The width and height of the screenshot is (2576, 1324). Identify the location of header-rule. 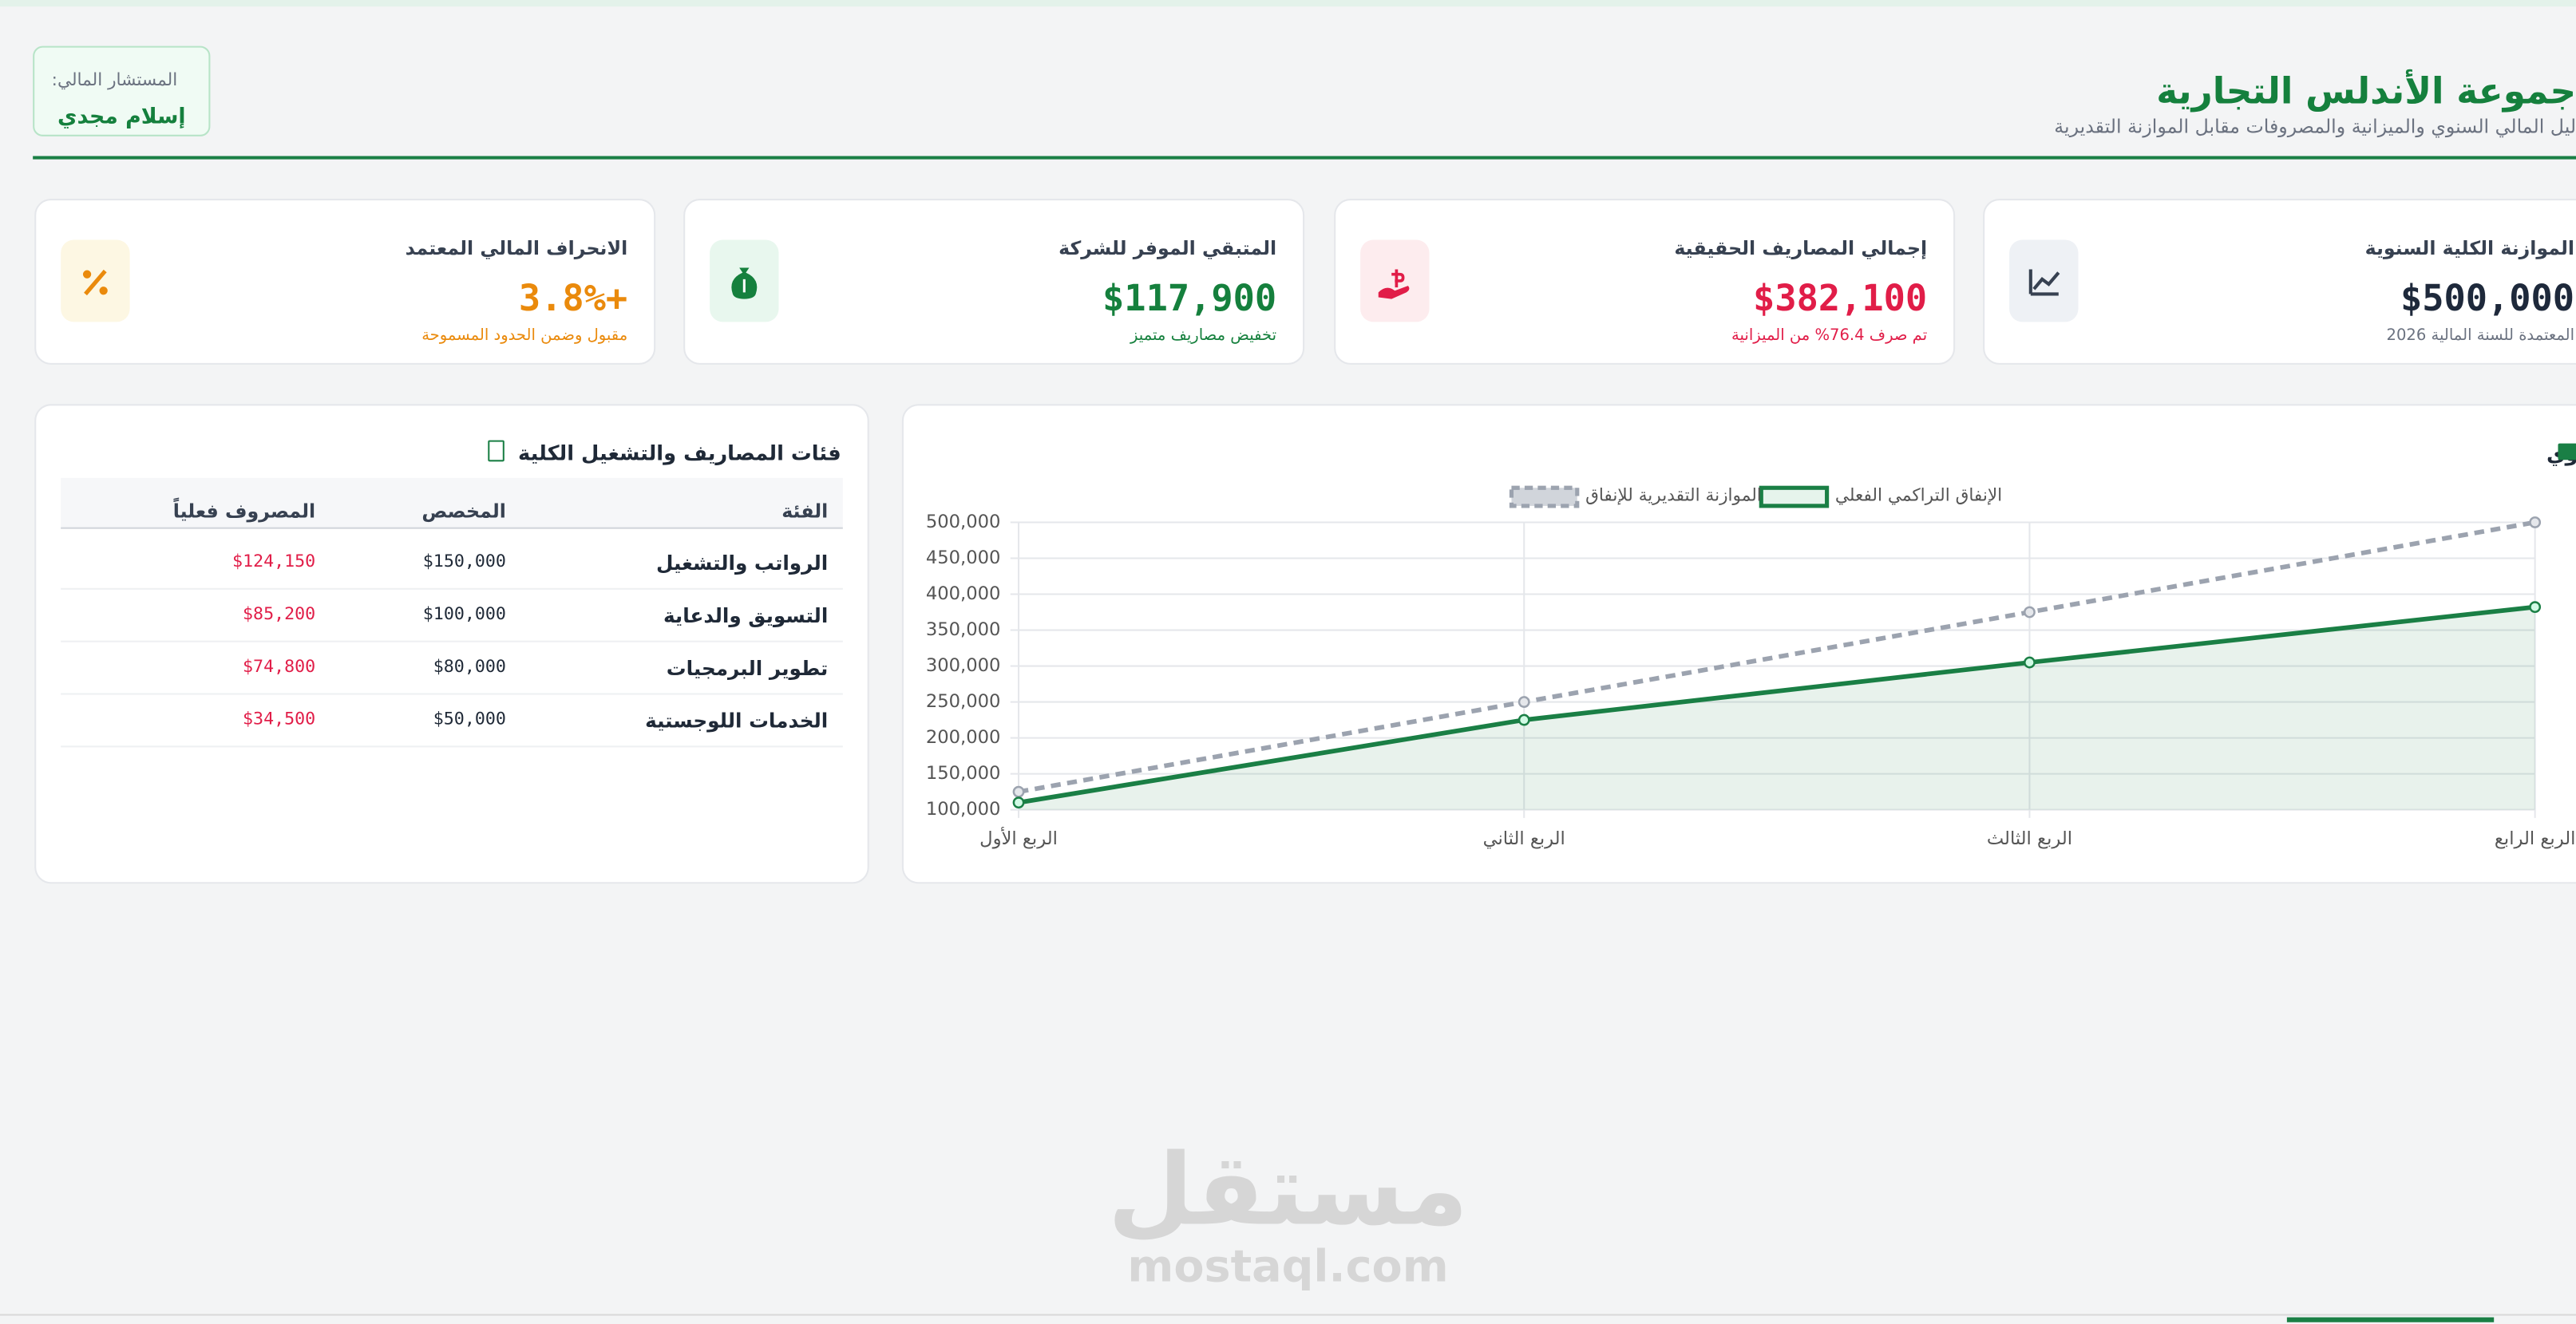
(1304, 158).